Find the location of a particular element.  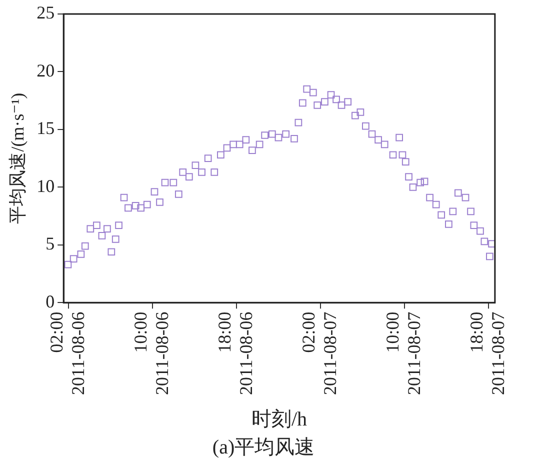

y-tick-label: 25 is located at coordinates (45, 12).